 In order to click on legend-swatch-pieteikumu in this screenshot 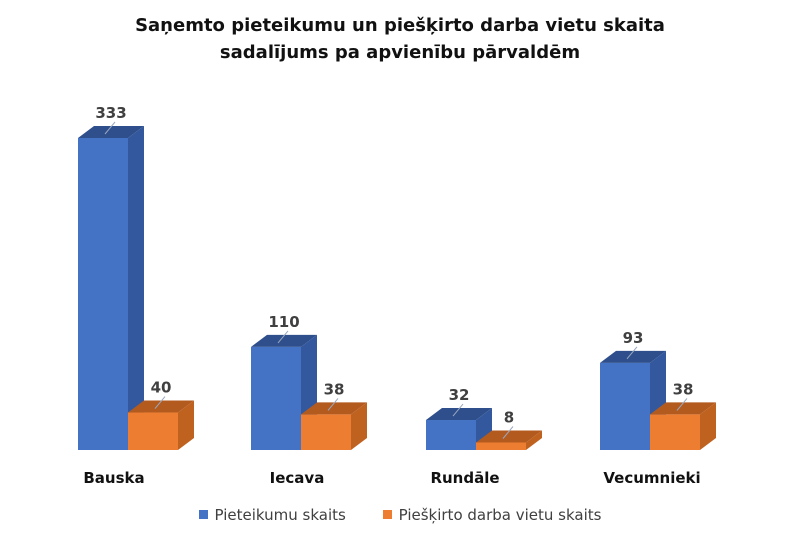, I will do `click(203, 514)`.